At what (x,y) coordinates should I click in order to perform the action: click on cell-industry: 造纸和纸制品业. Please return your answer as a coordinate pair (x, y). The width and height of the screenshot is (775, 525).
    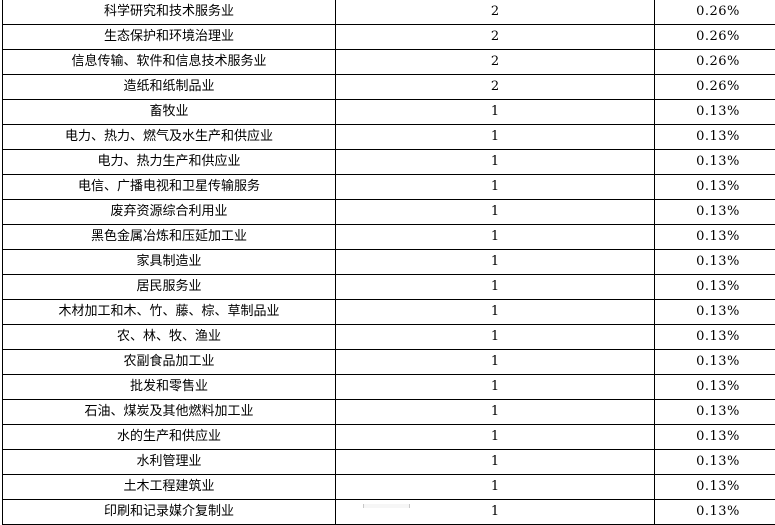
    Looking at the image, I should click on (169, 87).